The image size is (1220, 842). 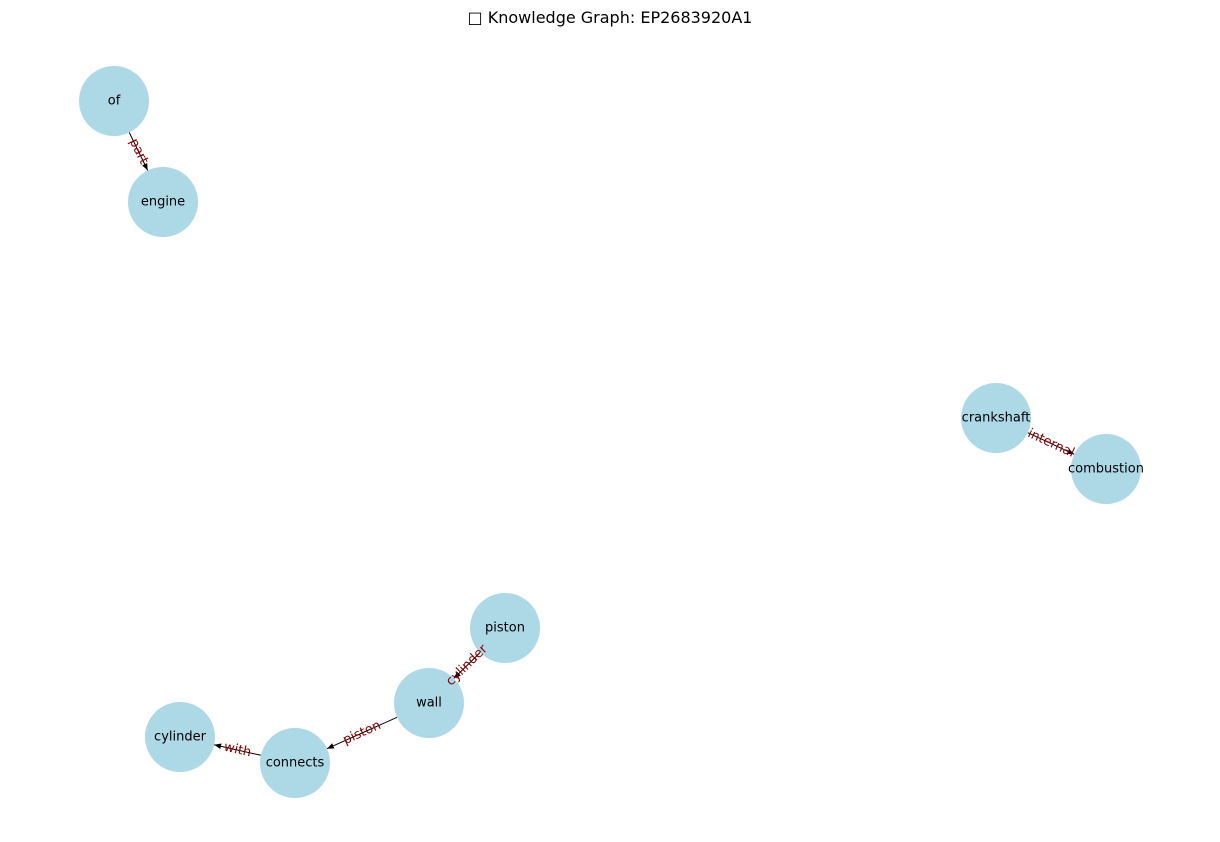 I want to click on node-label: of, so click(x=114, y=101).